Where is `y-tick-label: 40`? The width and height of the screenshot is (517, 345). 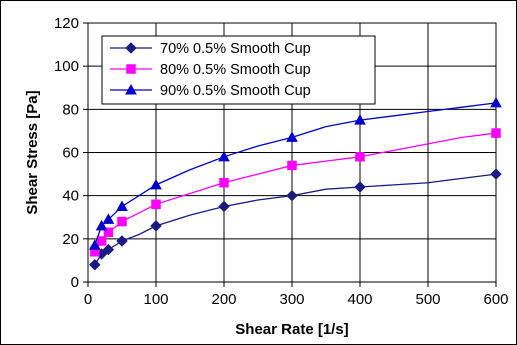 y-tick-label: 40 is located at coordinates (70, 196).